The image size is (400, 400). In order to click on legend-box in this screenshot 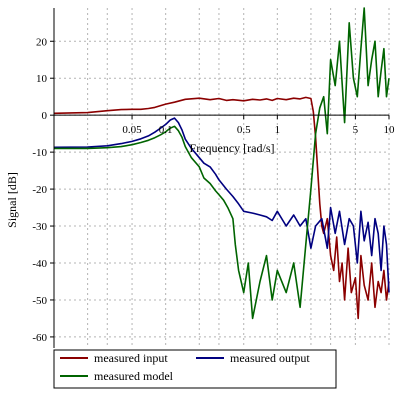, I will do `click(195, 369)`.